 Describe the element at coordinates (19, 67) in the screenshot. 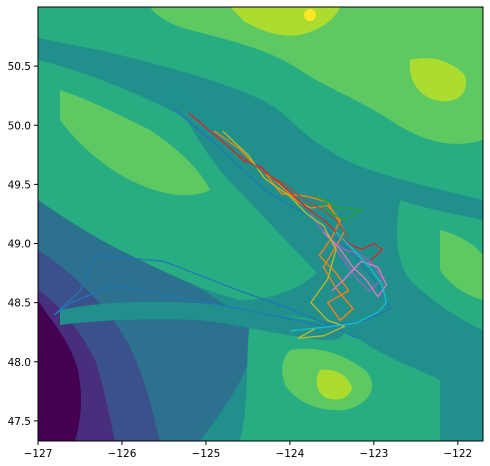

I see `y-tick-label: 50.5` at that location.